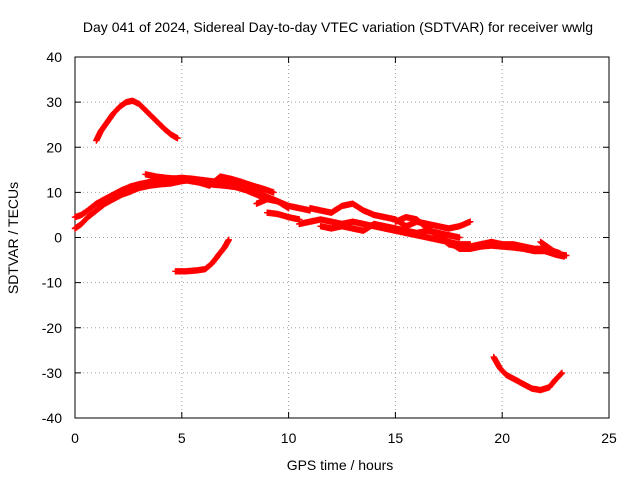 The width and height of the screenshot is (640, 480). What do you see at coordinates (54, 102) in the screenshot?
I see `y-tick-label: 30` at bounding box center [54, 102].